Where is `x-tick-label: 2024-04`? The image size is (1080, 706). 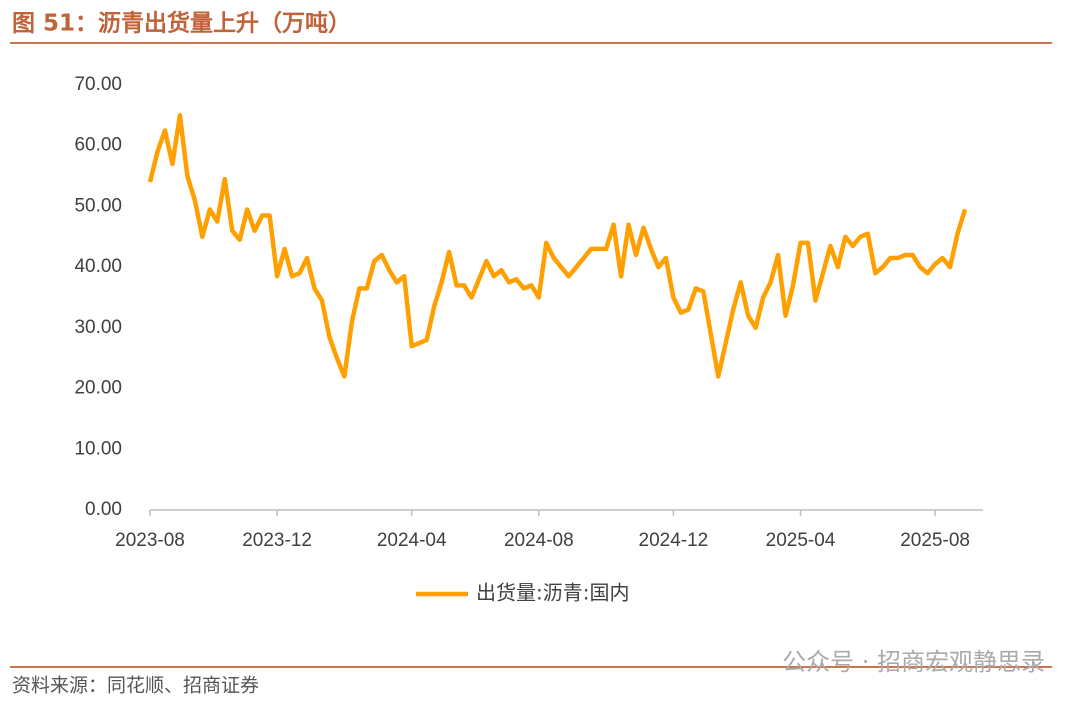 x-tick-label: 2024-04 is located at coordinates (412, 540).